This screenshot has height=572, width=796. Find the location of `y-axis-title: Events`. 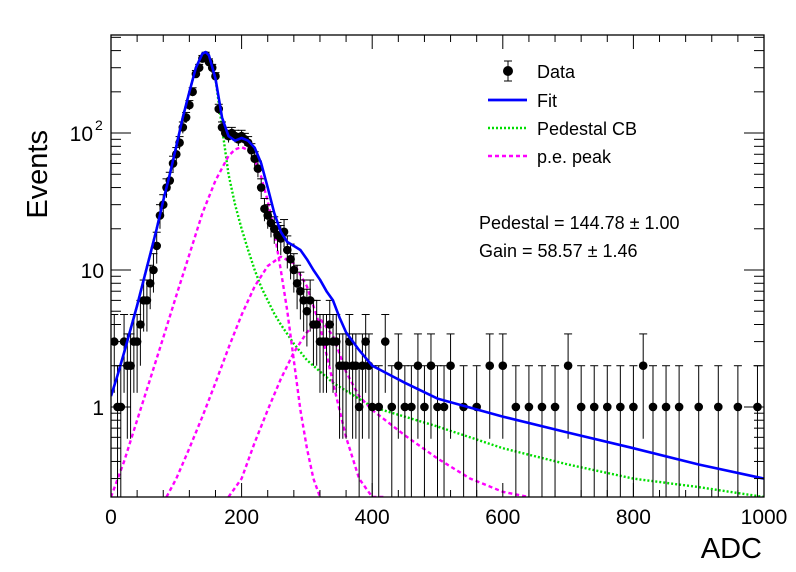

y-axis-title: Events is located at coordinates (38, 174).